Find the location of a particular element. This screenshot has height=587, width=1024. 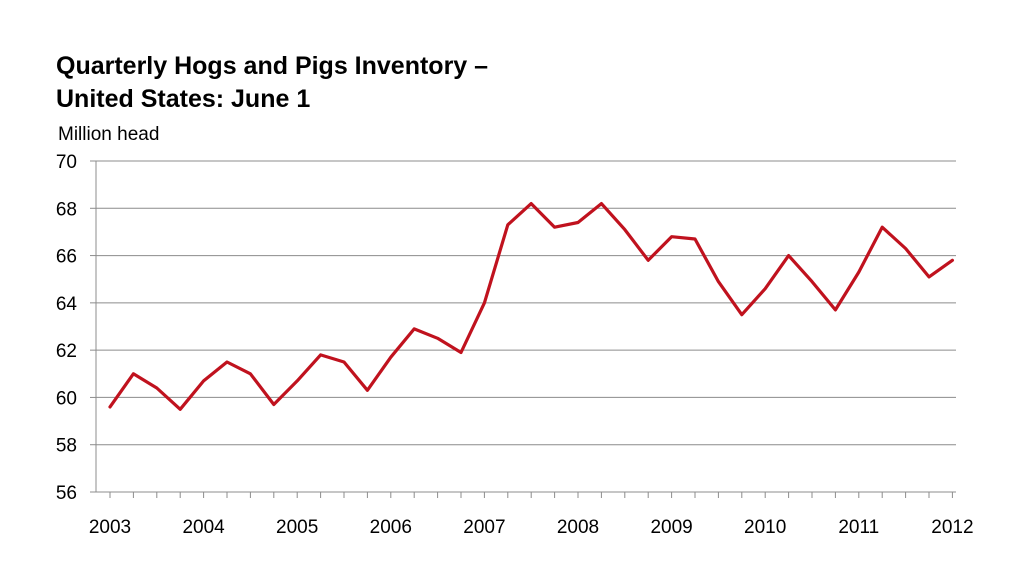

x-tick-label-2011: 2011 is located at coordinates (858, 527).